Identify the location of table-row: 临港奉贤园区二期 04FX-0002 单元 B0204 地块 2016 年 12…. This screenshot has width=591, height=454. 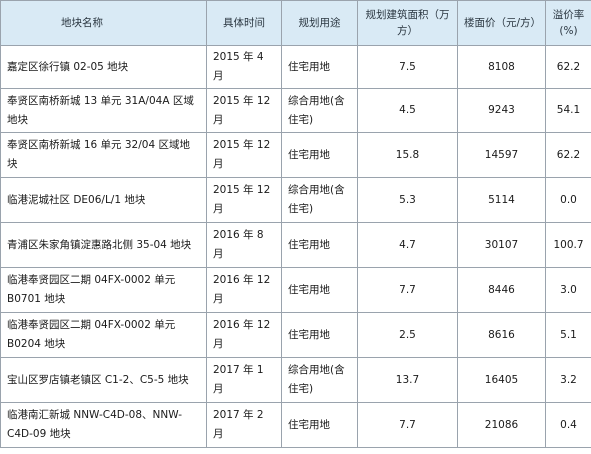
(295, 335).